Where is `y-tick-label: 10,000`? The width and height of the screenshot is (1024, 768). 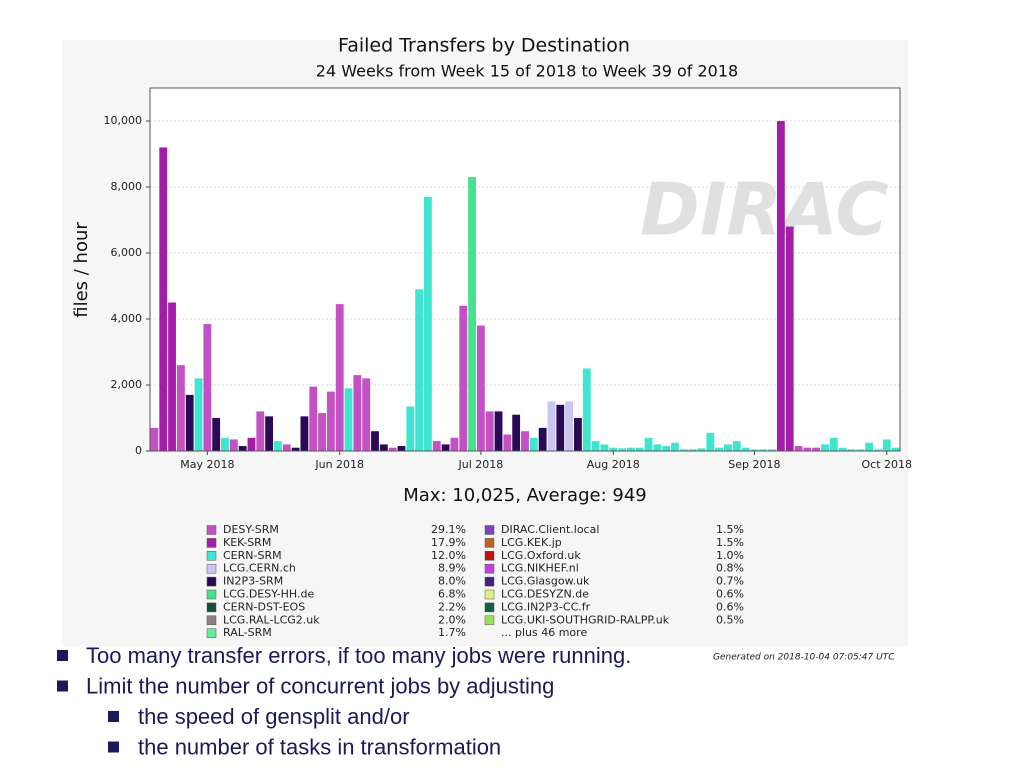 y-tick-label: 10,000 is located at coordinates (123, 120).